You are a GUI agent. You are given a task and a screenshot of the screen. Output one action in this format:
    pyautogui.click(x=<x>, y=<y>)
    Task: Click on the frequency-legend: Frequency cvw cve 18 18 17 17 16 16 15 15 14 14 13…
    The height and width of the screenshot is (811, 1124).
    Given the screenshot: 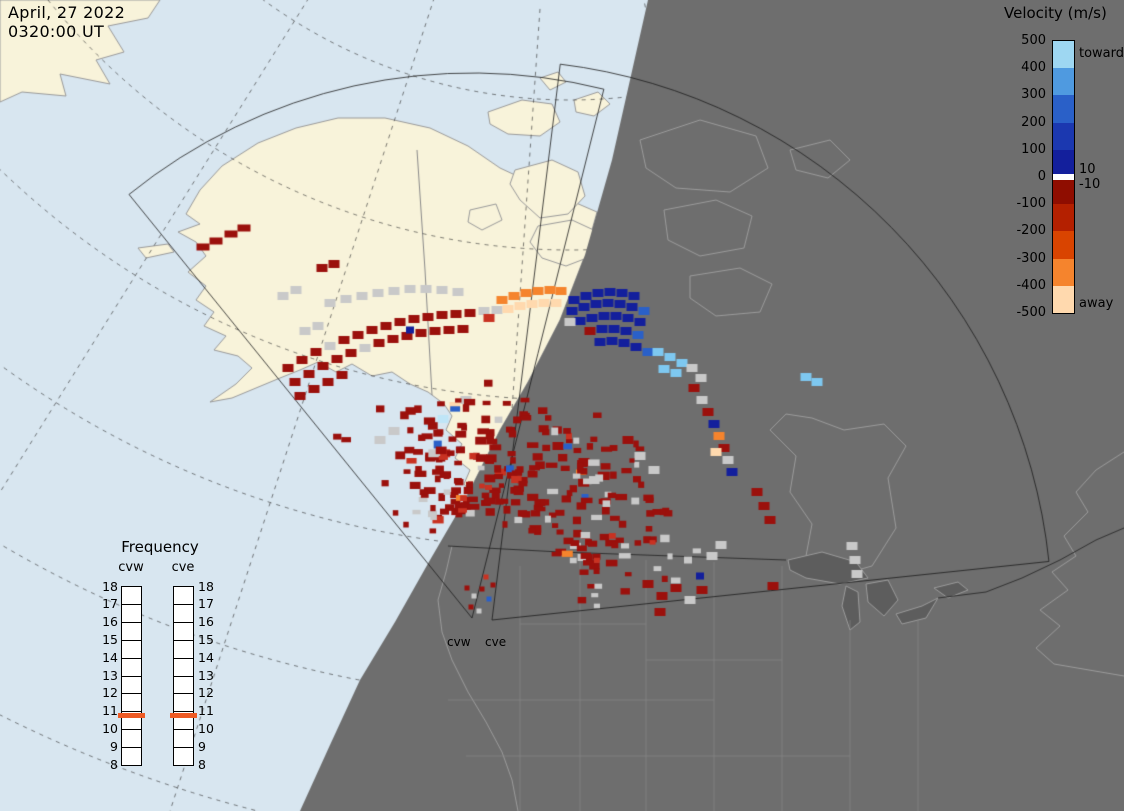 What is the action you would take?
    pyautogui.click(x=160, y=658)
    